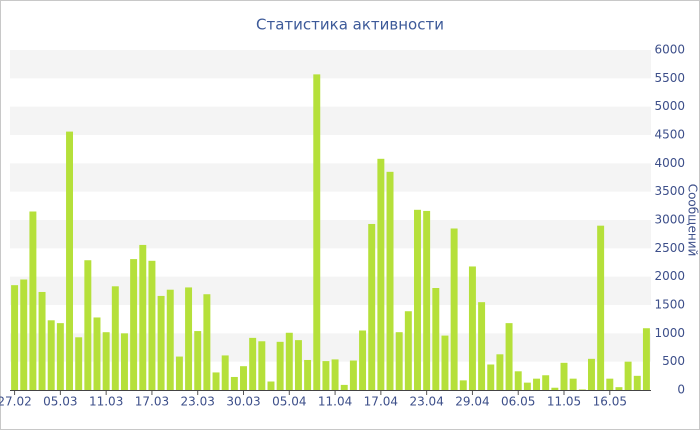  I want to click on x-tick-label: 06.05, so click(518, 402).